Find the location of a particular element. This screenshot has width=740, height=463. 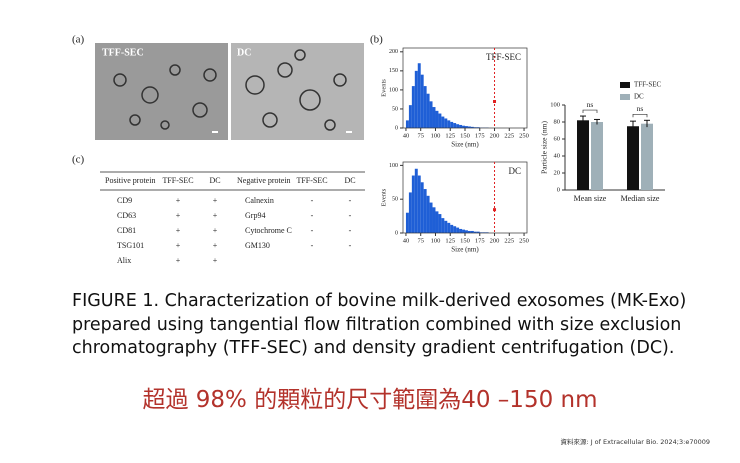

legend-swatch is located at coordinates (625, 85).